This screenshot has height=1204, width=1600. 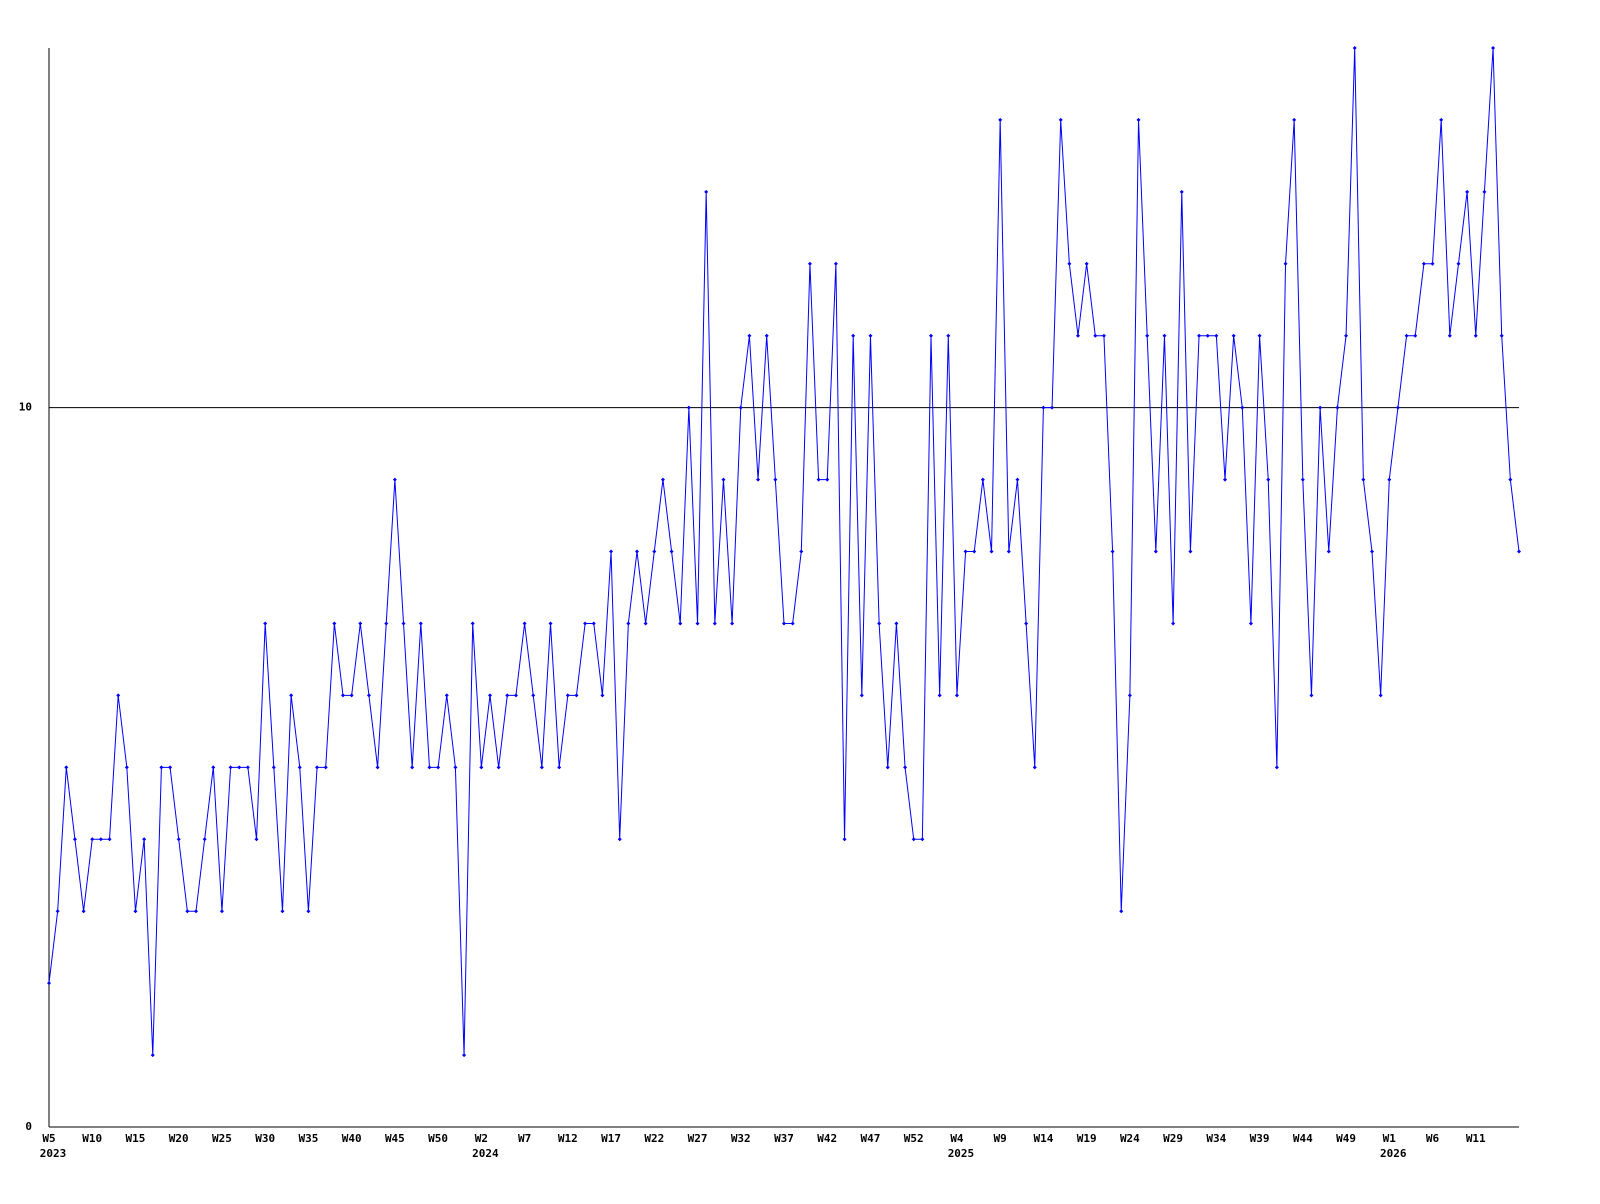 What do you see at coordinates (1043, 1138) in the screenshot?
I see `x-tick-label: W14` at bounding box center [1043, 1138].